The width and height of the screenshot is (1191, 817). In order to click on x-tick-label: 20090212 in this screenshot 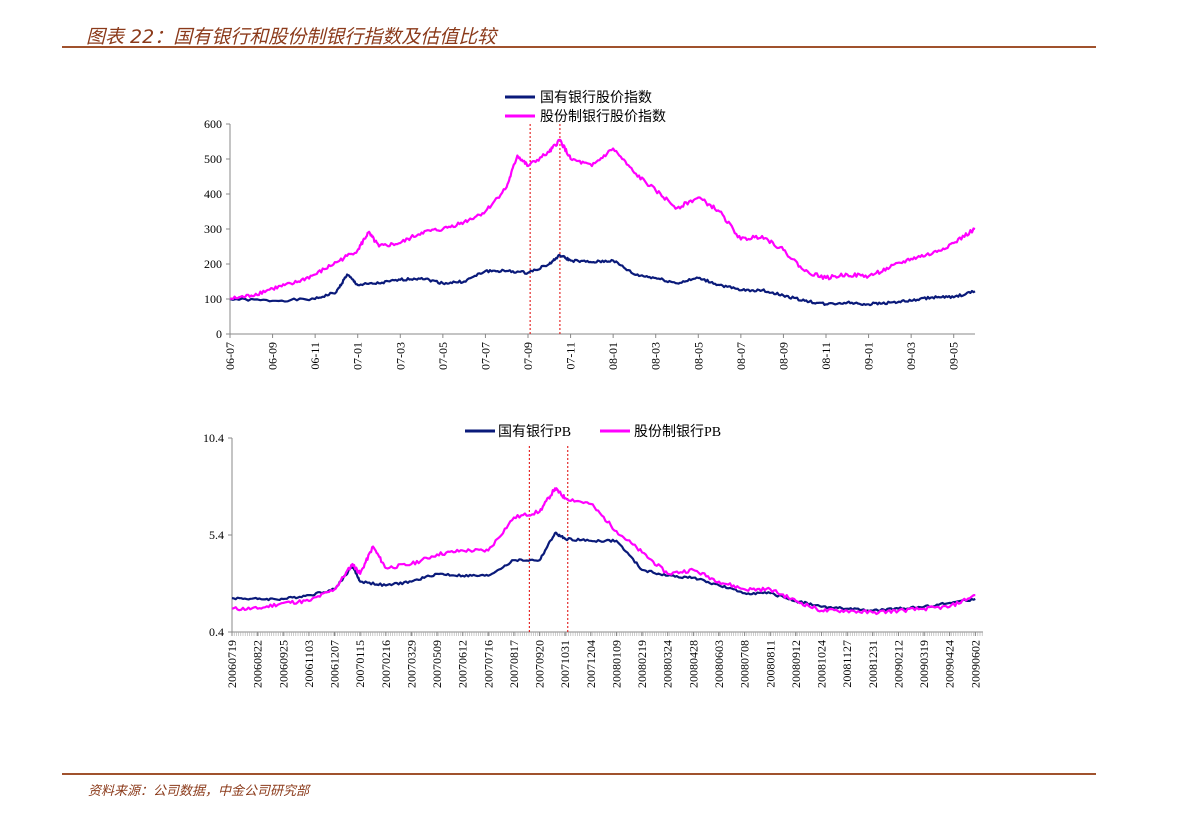, I will do `click(898, 664)`.